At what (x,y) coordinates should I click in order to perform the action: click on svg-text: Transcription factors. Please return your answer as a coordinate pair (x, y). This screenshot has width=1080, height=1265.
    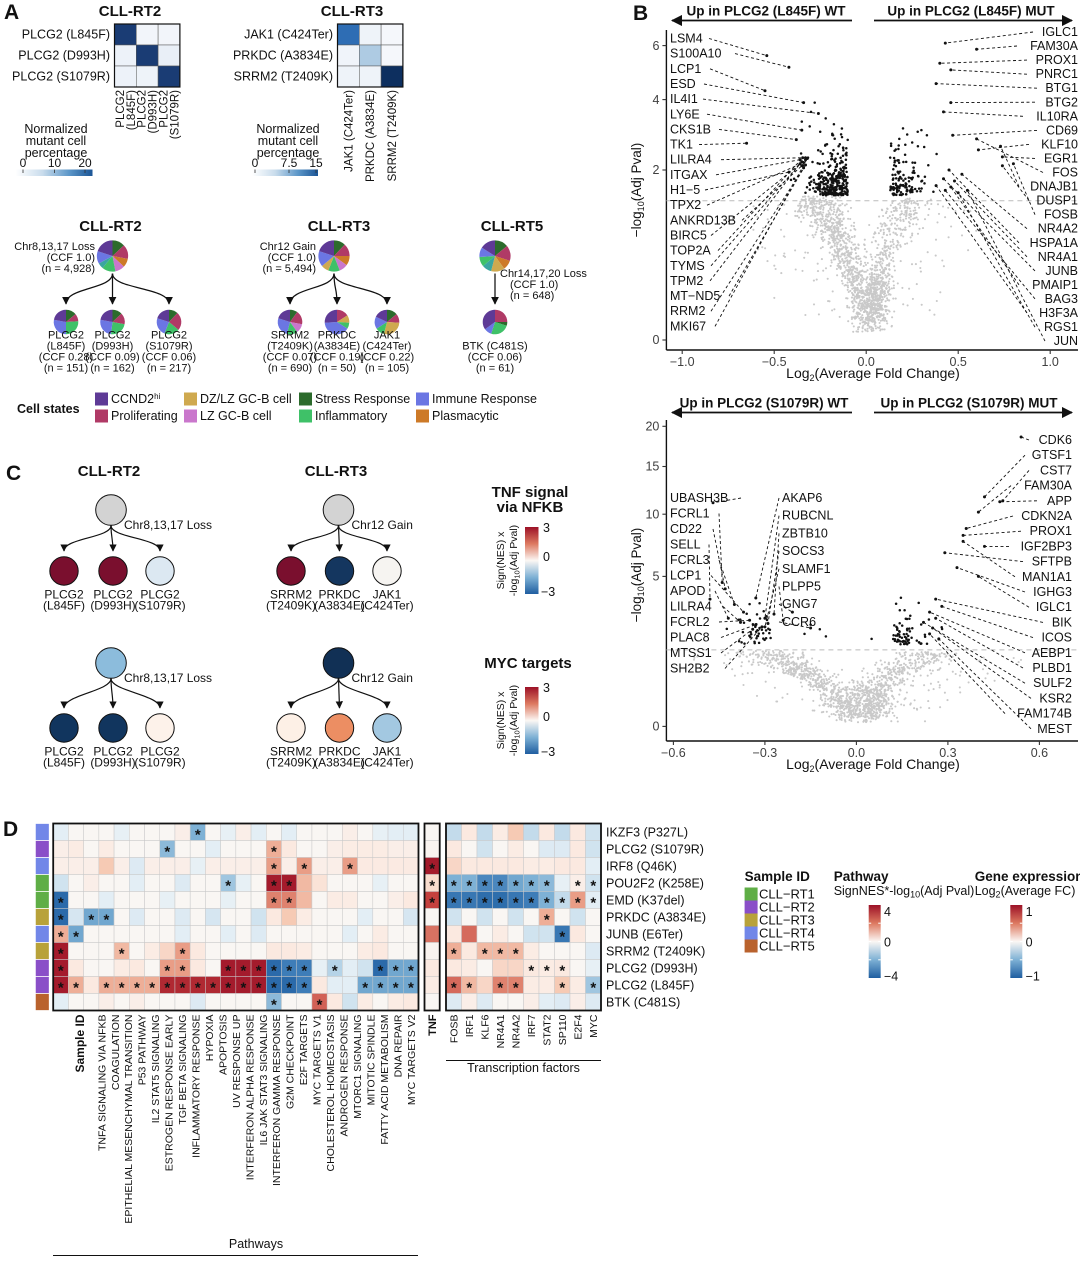
    Looking at the image, I should click on (523, 1068).